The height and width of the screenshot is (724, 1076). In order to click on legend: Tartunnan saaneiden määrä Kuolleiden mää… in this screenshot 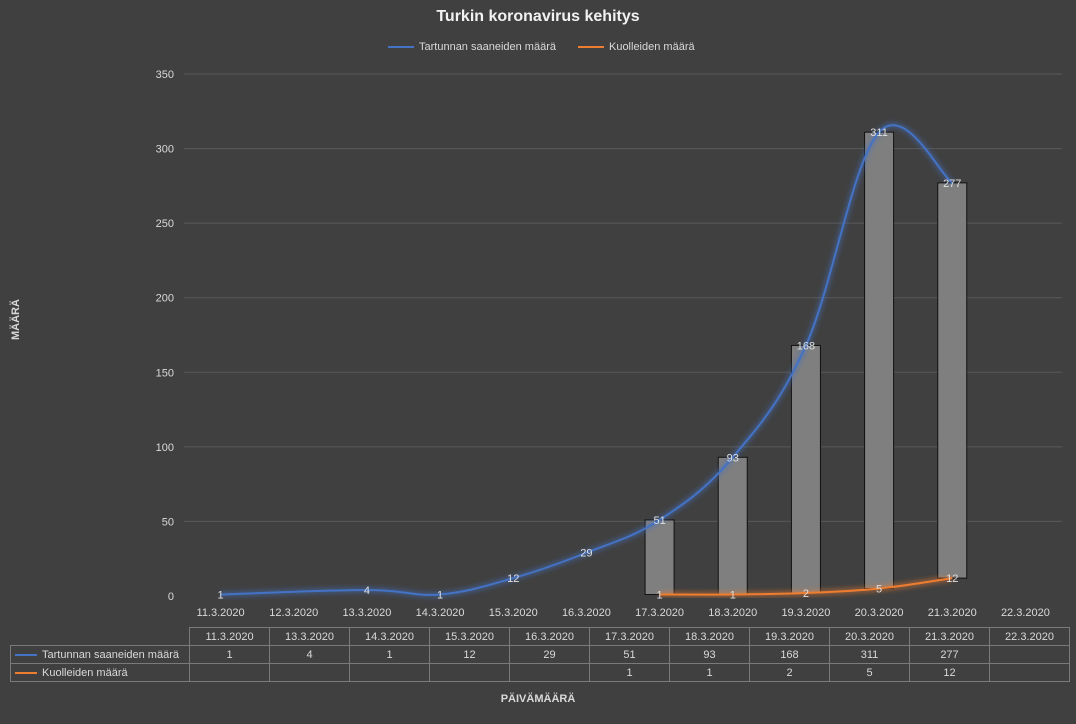, I will do `click(541, 47)`.